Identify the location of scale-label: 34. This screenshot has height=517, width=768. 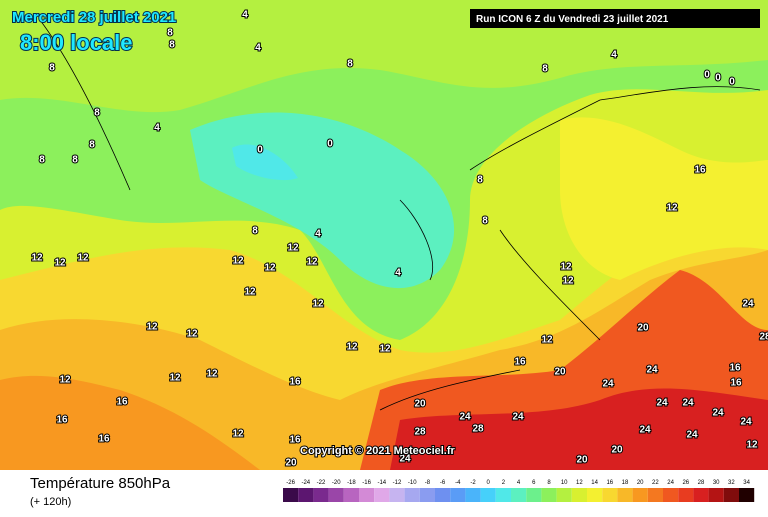
(746, 483).